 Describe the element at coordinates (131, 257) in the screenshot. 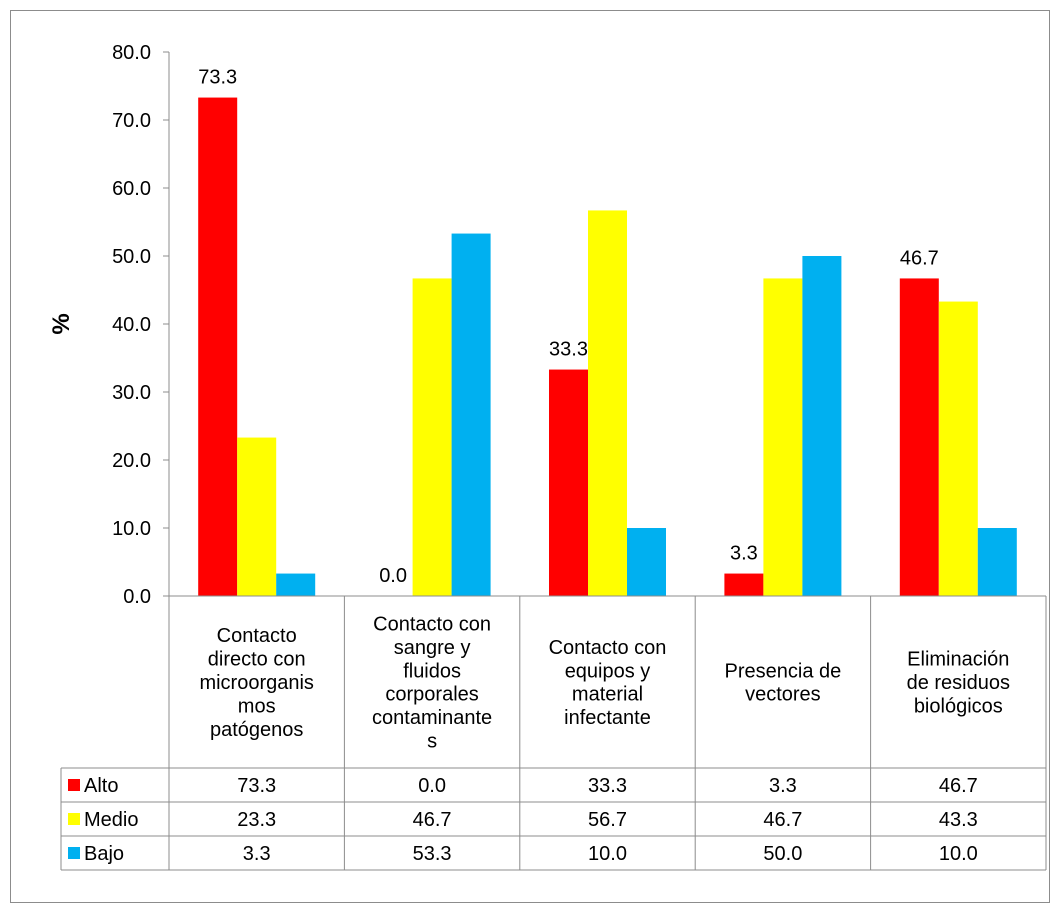

I see `y-tick-label: 50.0` at that location.